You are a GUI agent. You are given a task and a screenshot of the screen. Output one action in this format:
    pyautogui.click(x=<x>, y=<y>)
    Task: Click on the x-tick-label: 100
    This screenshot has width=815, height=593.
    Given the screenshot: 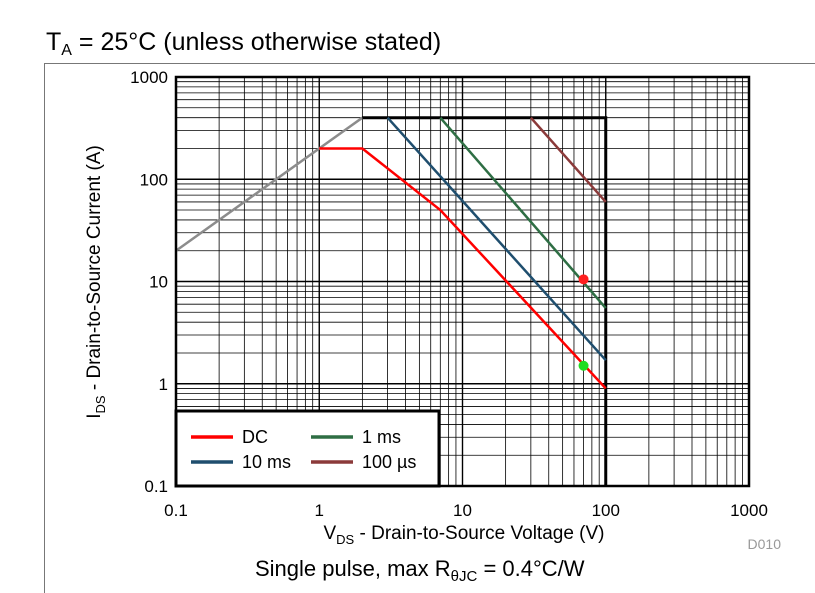 What is the action you would take?
    pyautogui.click(x=606, y=510)
    